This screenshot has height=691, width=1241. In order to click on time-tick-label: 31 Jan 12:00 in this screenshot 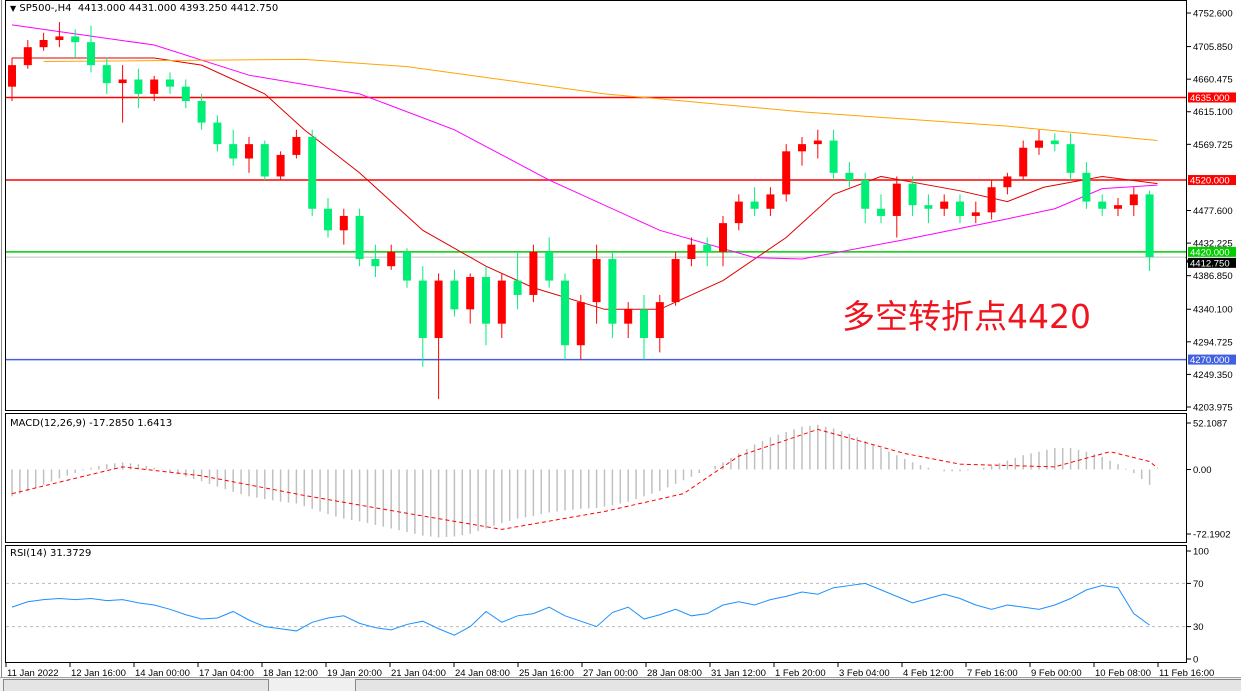, I will do `click(738, 673)`.